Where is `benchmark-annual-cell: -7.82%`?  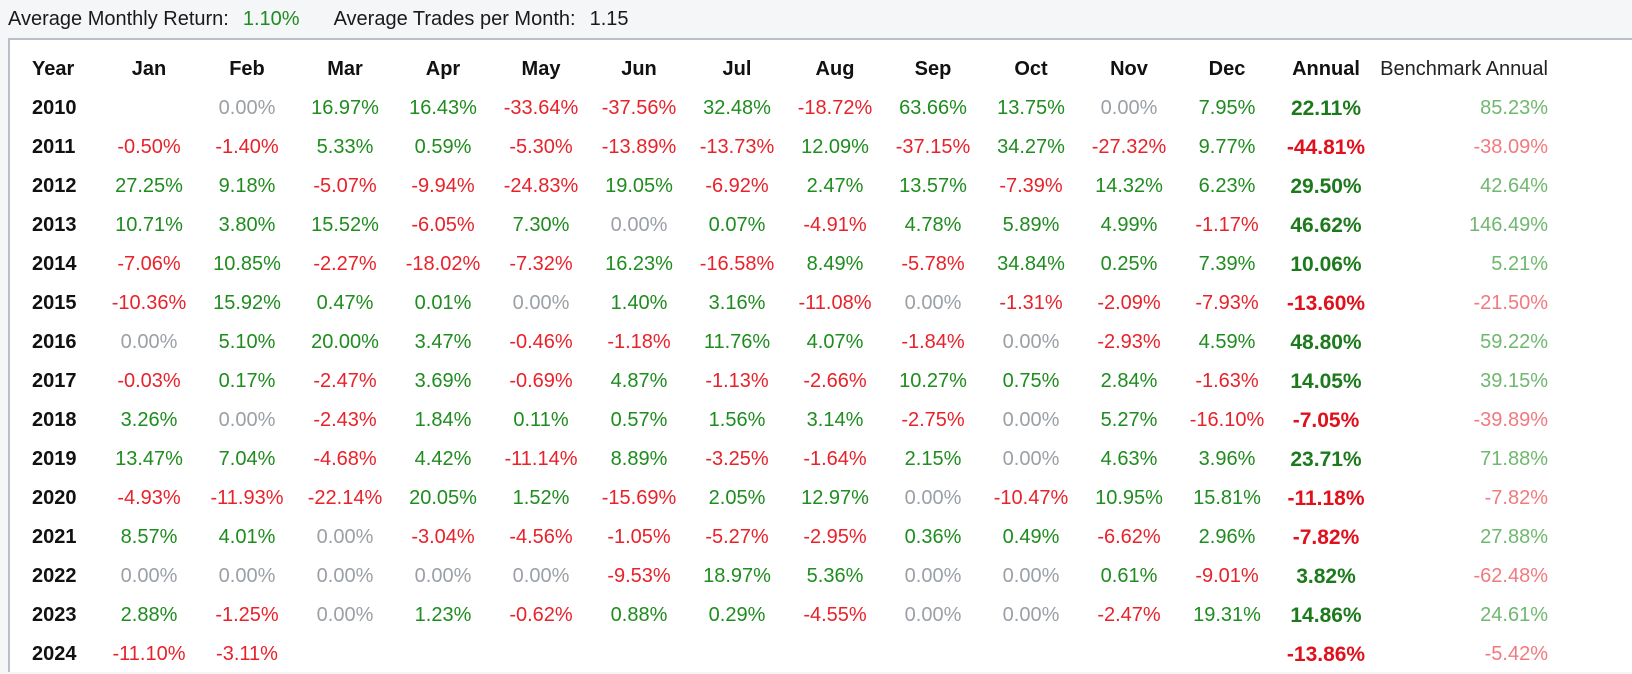 benchmark-annual-cell: -7.82% is located at coordinates (1516, 498).